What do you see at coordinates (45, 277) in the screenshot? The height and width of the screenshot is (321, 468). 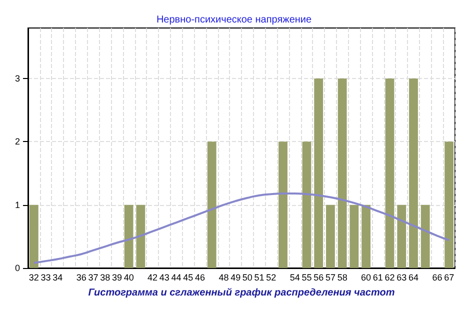 I see `x-tick-label: 33` at bounding box center [45, 277].